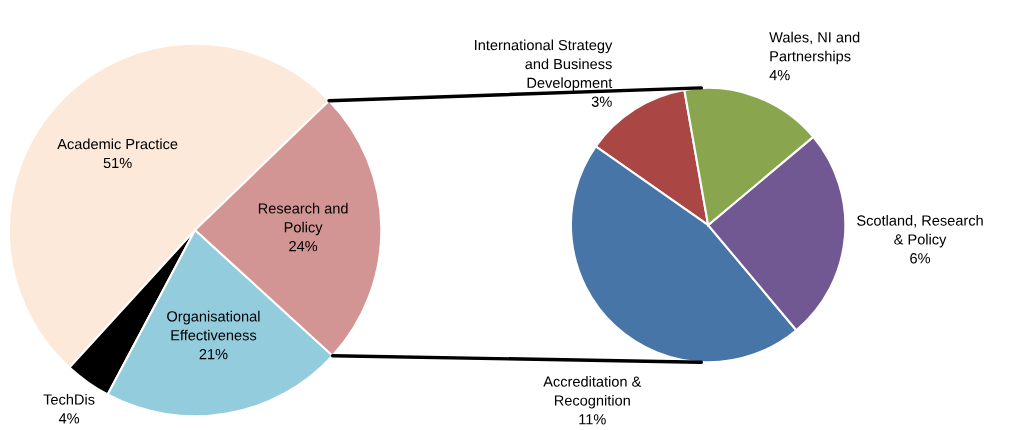 The width and height of the screenshot is (1016, 430). What do you see at coordinates (920, 258) in the screenshot?
I see `data-label: 6%` at bounding box center [920, 258].